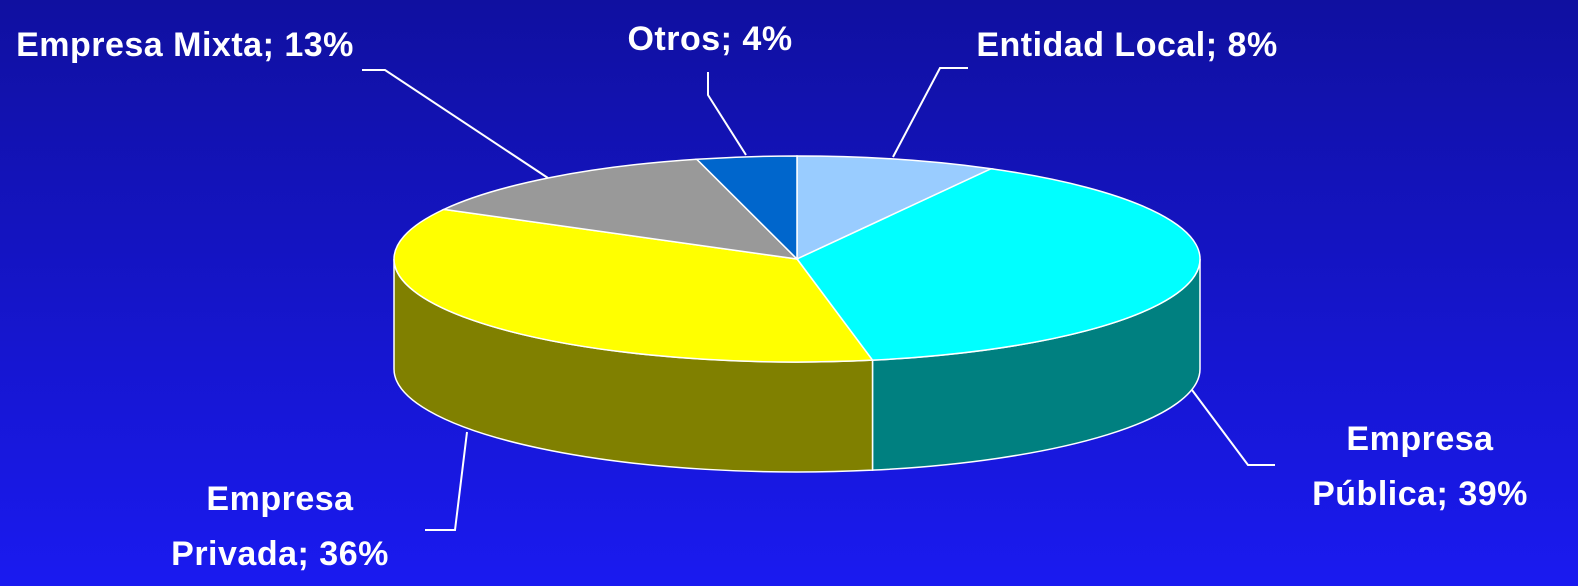 Image resolution: width=1578 pixels, height=586 pixels. Describe the element at coordinates (1091, 45) in the screenshot. I see `category-label: Entidad Local` at that location.